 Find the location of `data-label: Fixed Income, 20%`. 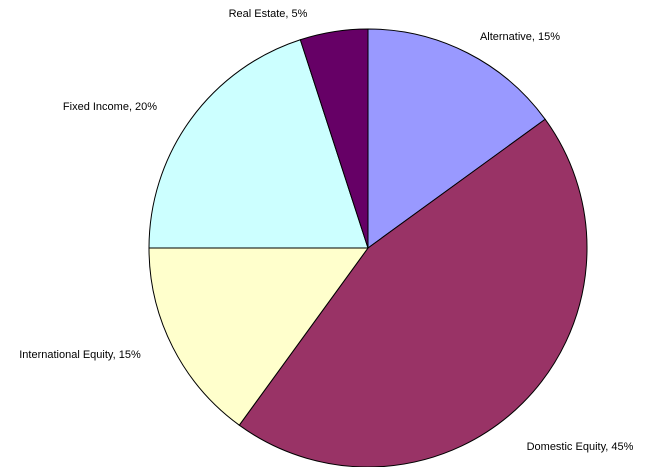

data-label: Fixed Income, 20% is located at coordinates (110, 107).